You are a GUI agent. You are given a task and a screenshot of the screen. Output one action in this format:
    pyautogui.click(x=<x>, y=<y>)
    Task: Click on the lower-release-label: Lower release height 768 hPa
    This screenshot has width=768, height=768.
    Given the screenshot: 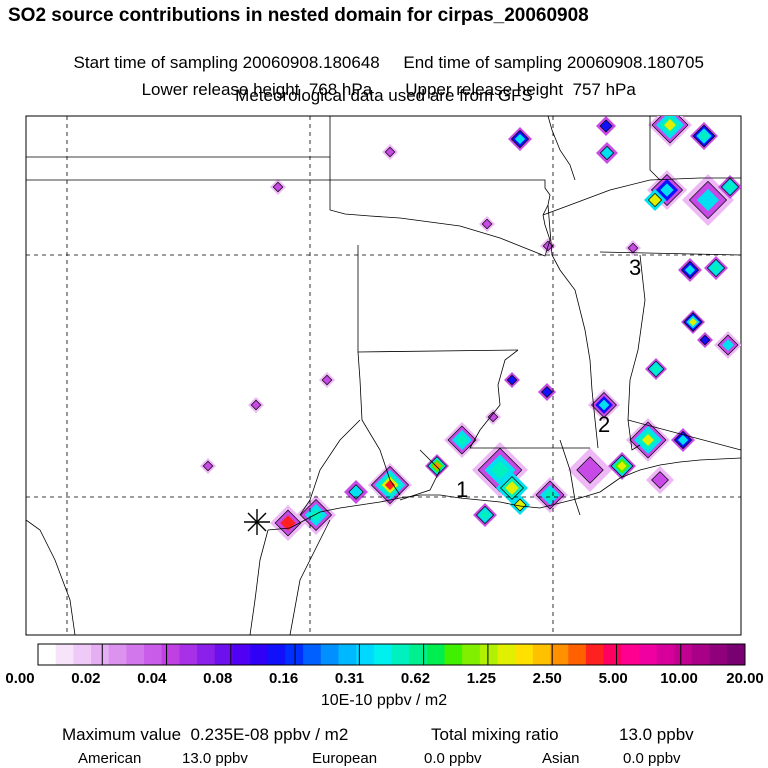 What is the action you would take?
    pyautogui.click(x=257, y=89)
    